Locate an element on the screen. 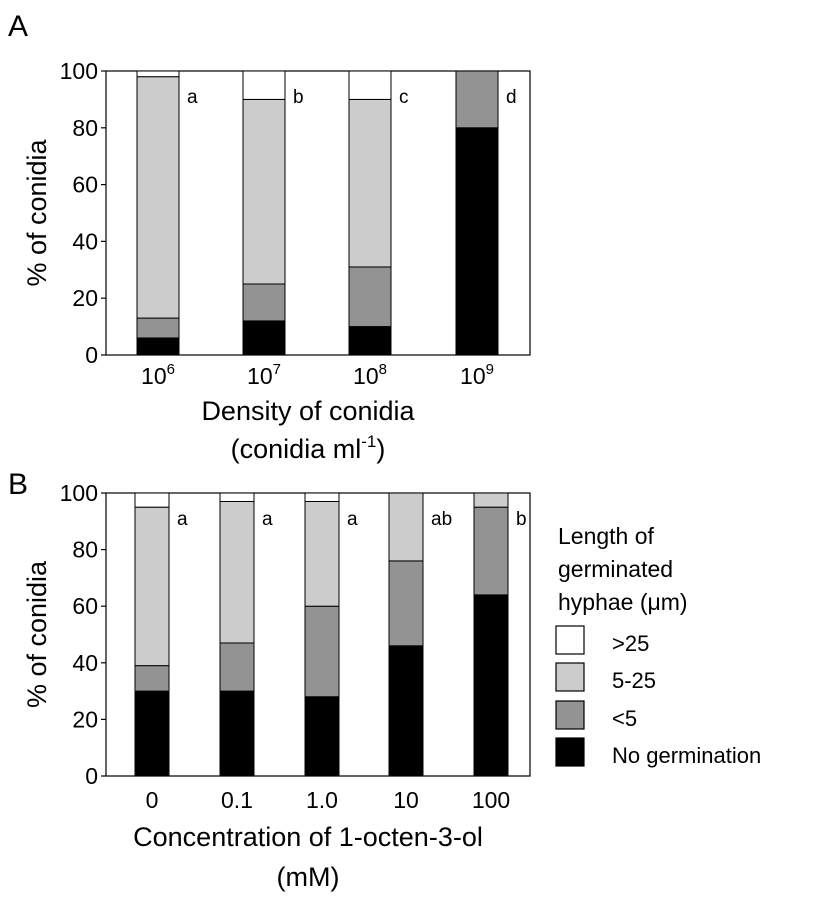 The width and height of the screenshot is (818, 906). x-tick-label: 0.1 is located at coordinates (237, 800).